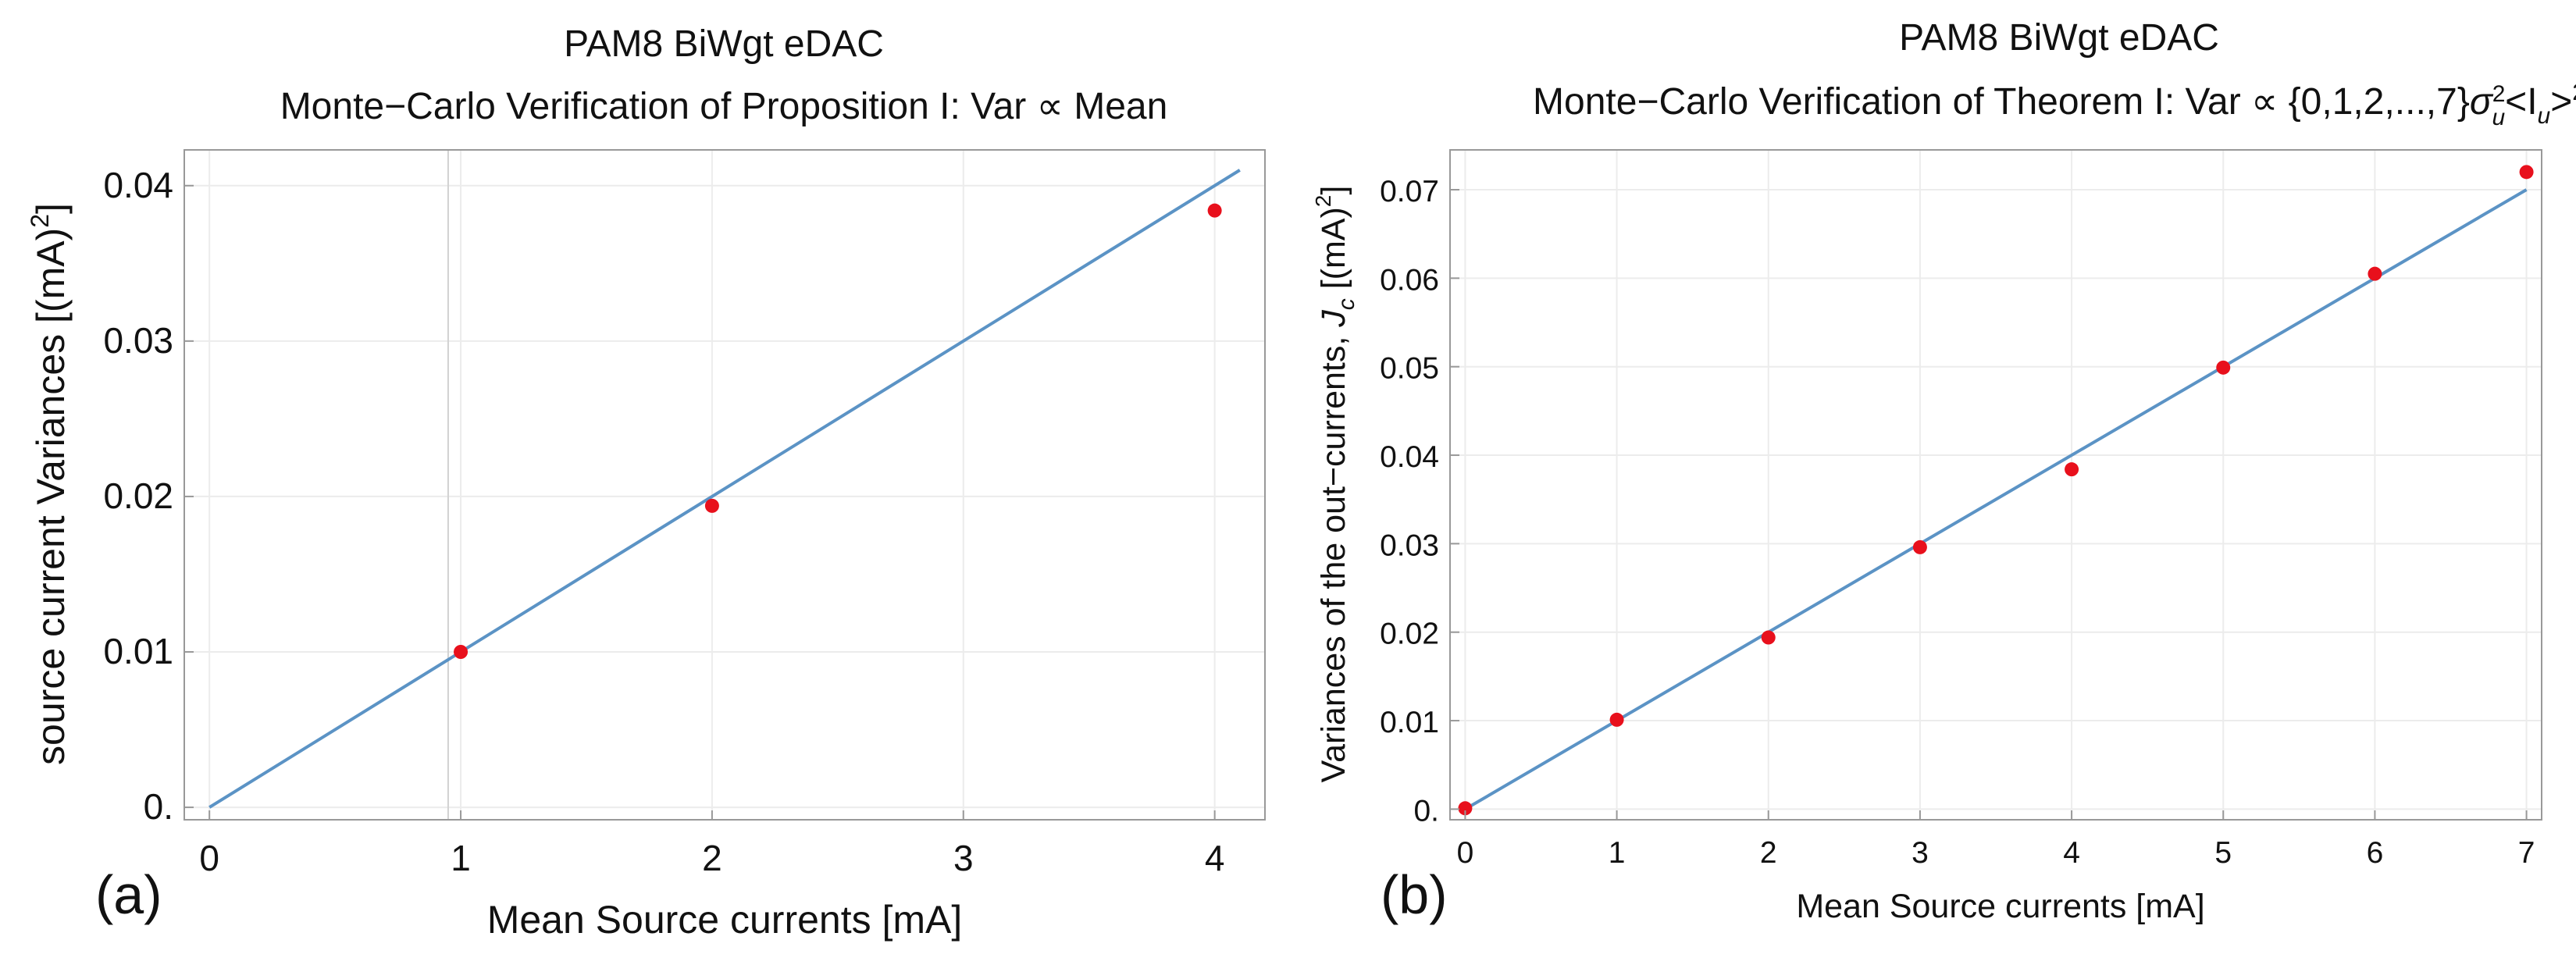 The width and height of the screenshot is (2576, 972). What do you see at coordinates (1409, 722) in the screenshot?
I see `chart-b-ytick-label: 0.01` at bounding box center [1409, 722].